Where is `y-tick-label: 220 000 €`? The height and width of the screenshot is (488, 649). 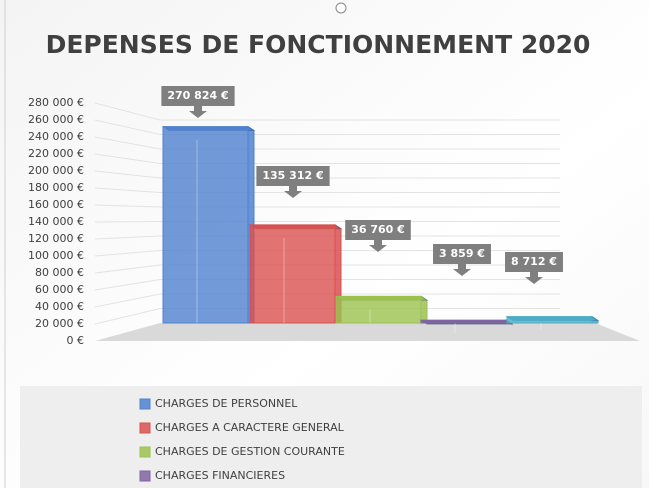 y-tick-label: 220 000 € is located at coordinates (56, 153).